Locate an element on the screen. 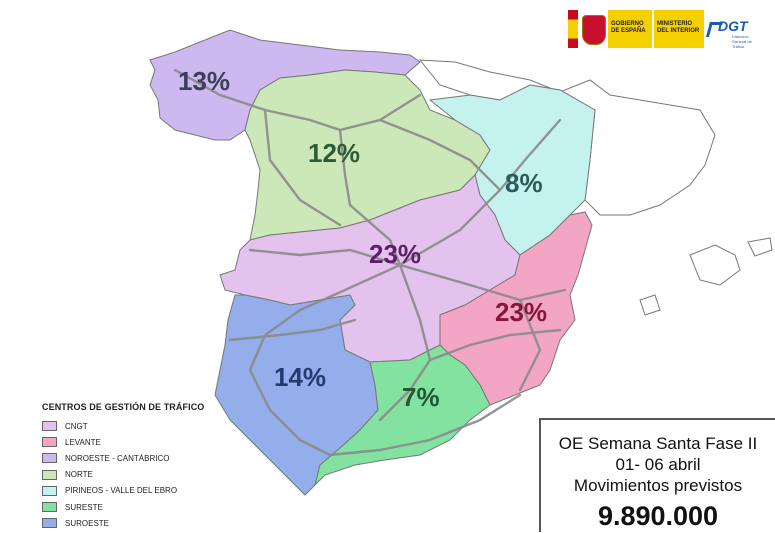 The image size is (775, 533). ministerio-text: MINISTERIO DEL INTERIOR is located at coordinates (678, 27).